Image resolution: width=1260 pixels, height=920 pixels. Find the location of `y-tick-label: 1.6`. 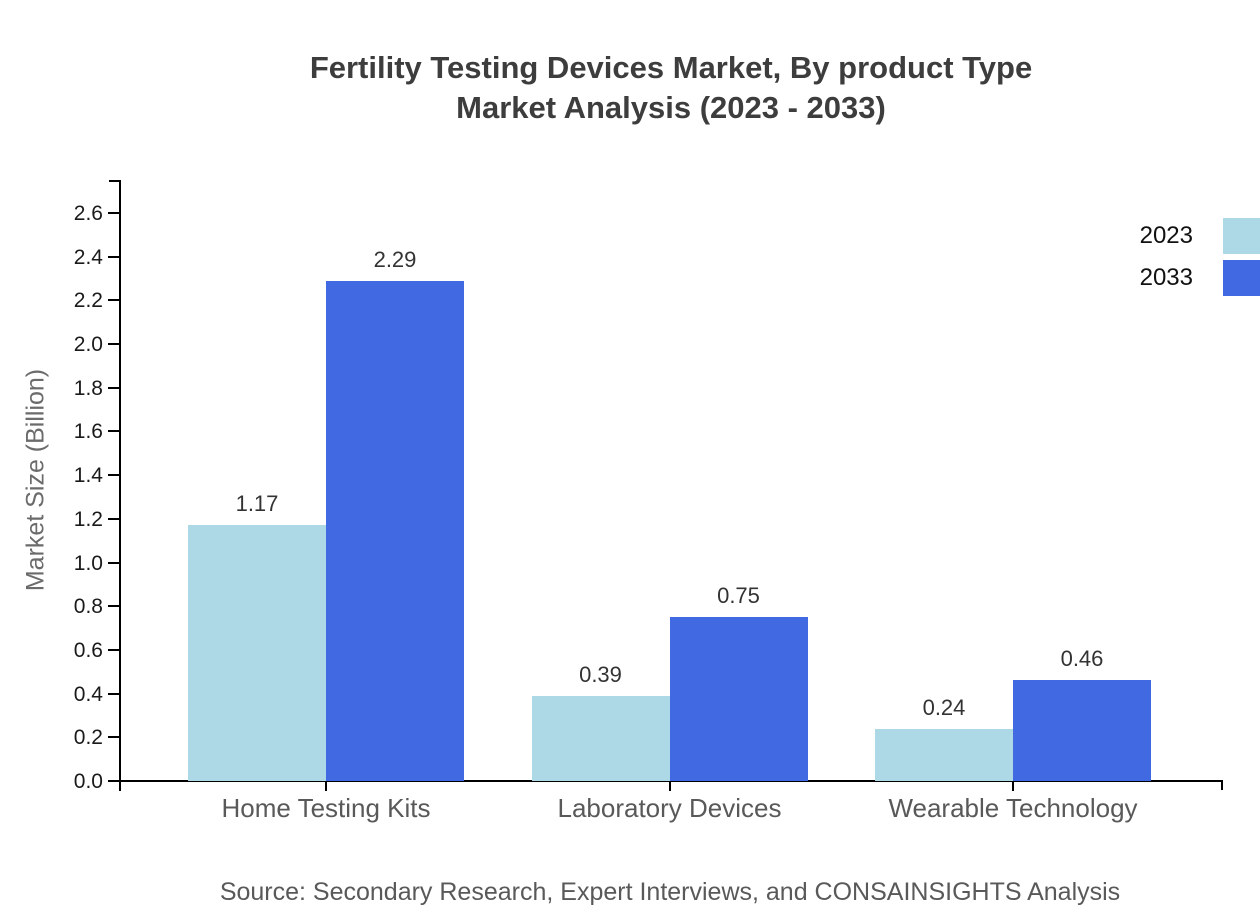

y-tick-label: 1.6 is located at coordinates (88, 431).